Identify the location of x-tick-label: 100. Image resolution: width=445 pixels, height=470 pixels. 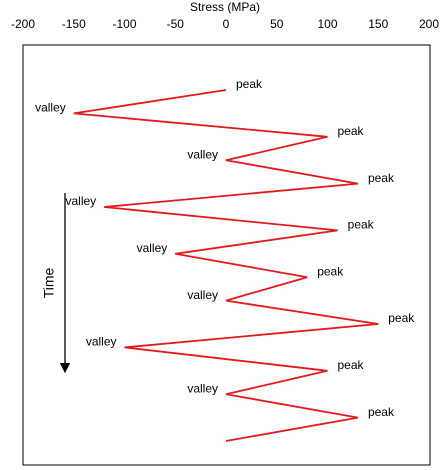
(327, 24).